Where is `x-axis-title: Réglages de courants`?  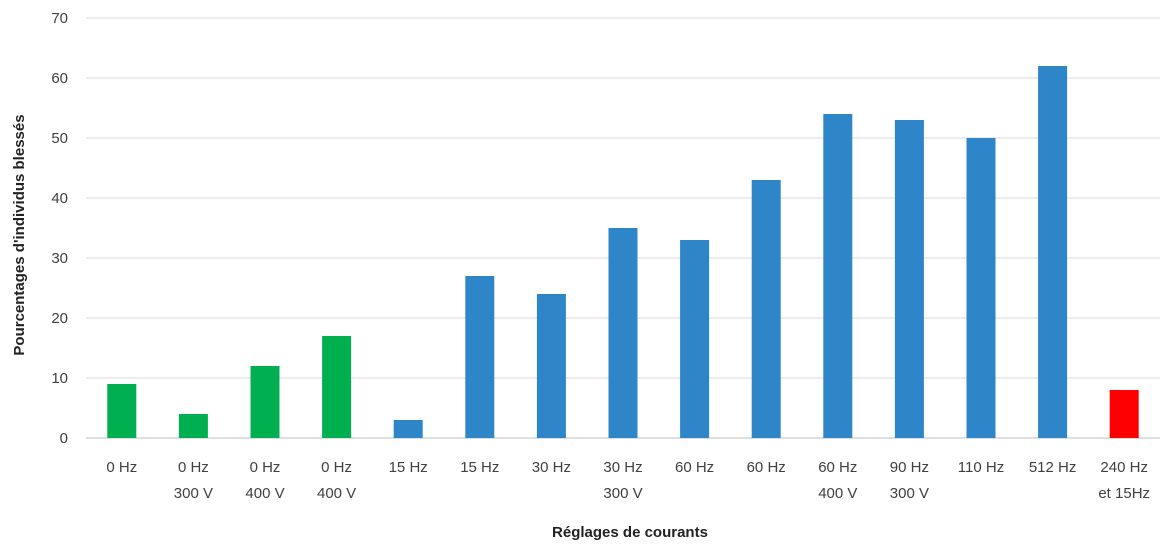
x-axis-title: Réglages de courants is located at coordinates (630, 532).